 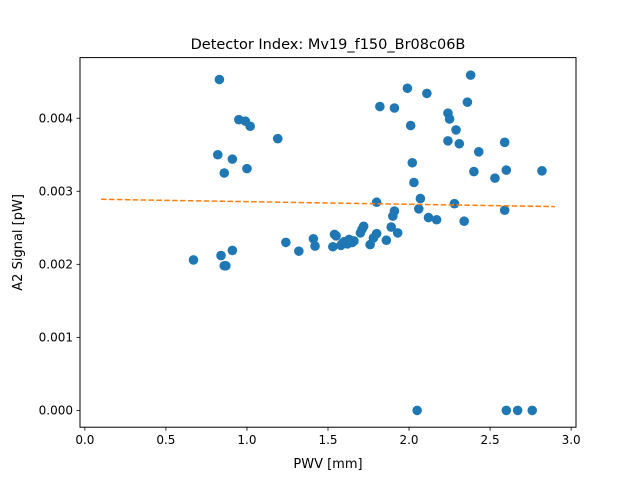 I want to click on x-tick-label: 2.0, so click(x=408, y=440).